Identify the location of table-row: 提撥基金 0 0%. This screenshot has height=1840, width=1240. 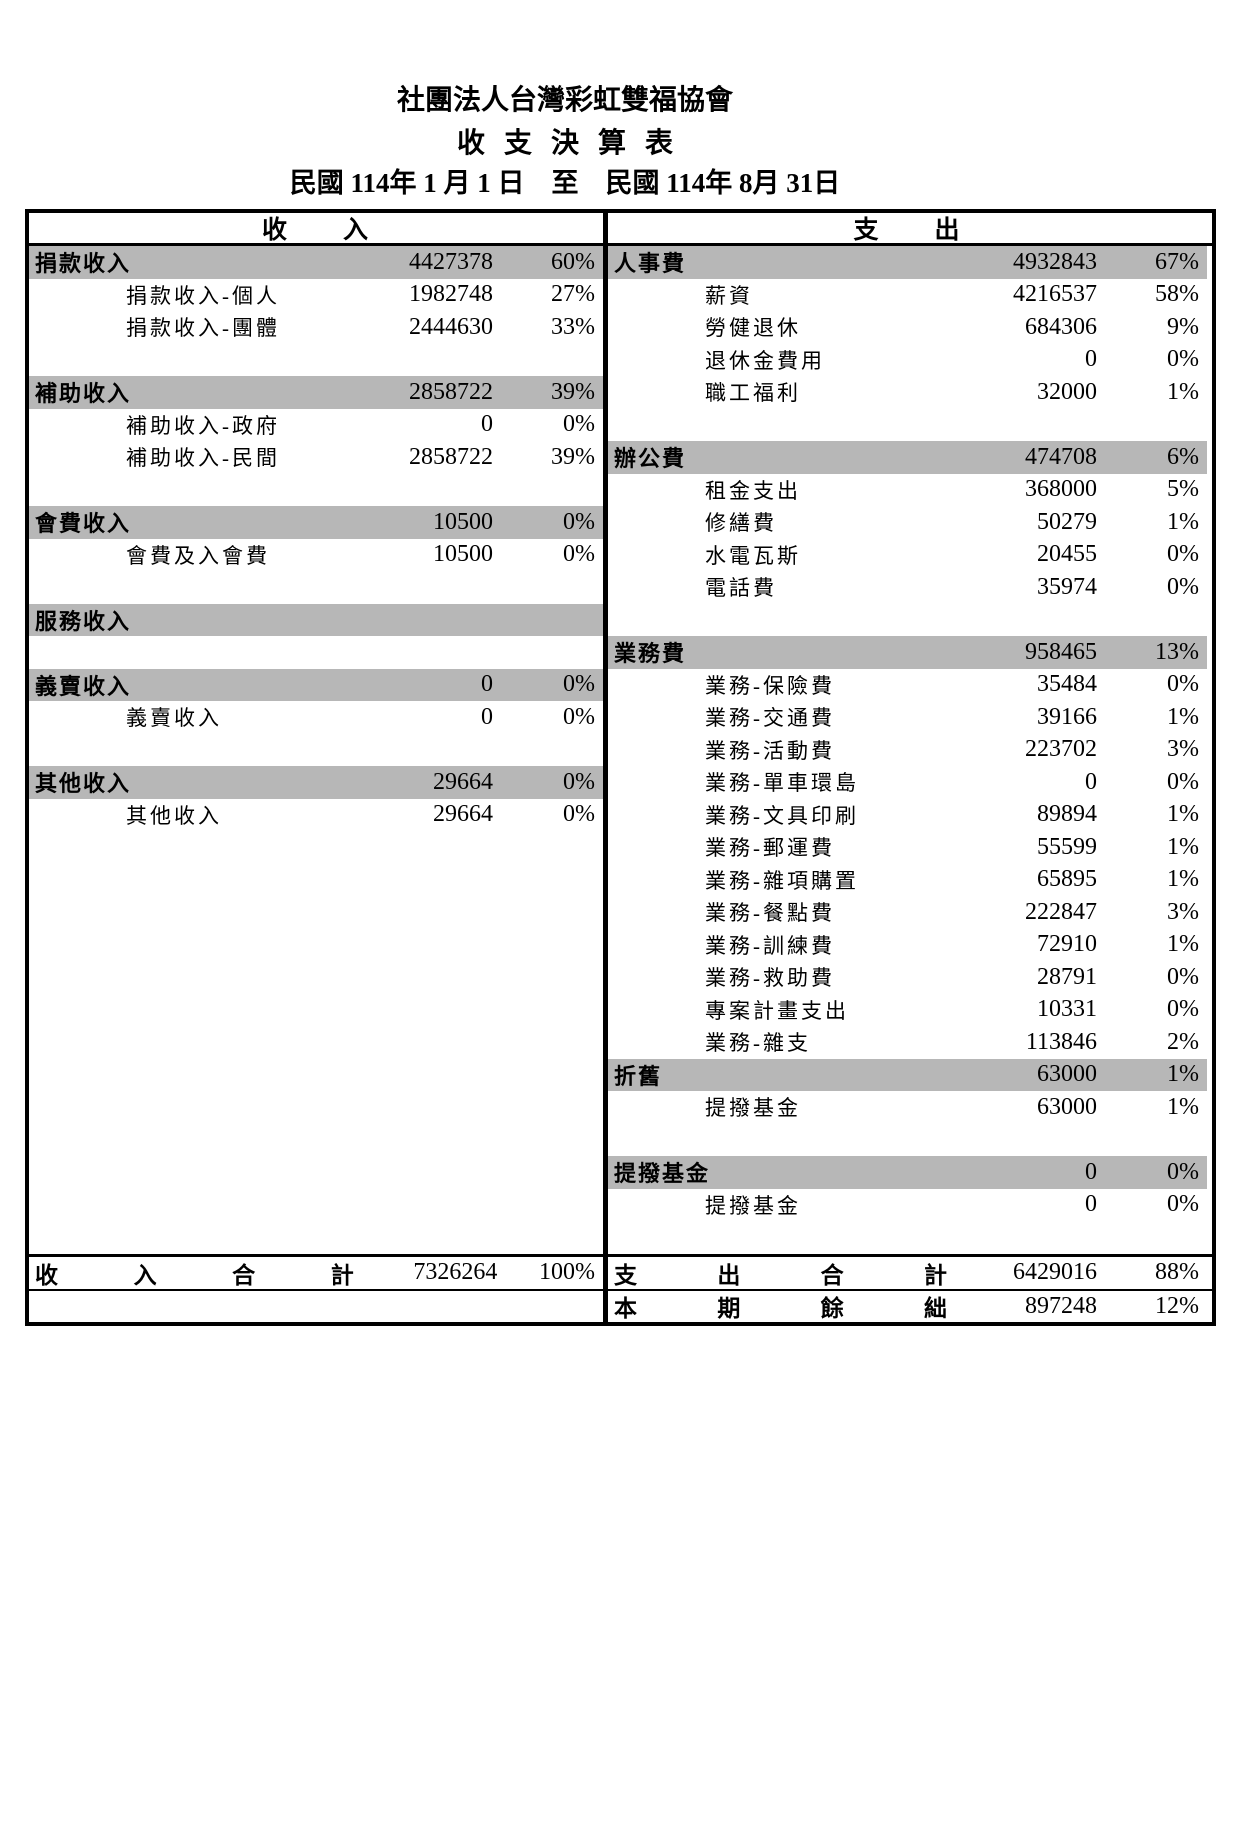
(620, 1172).